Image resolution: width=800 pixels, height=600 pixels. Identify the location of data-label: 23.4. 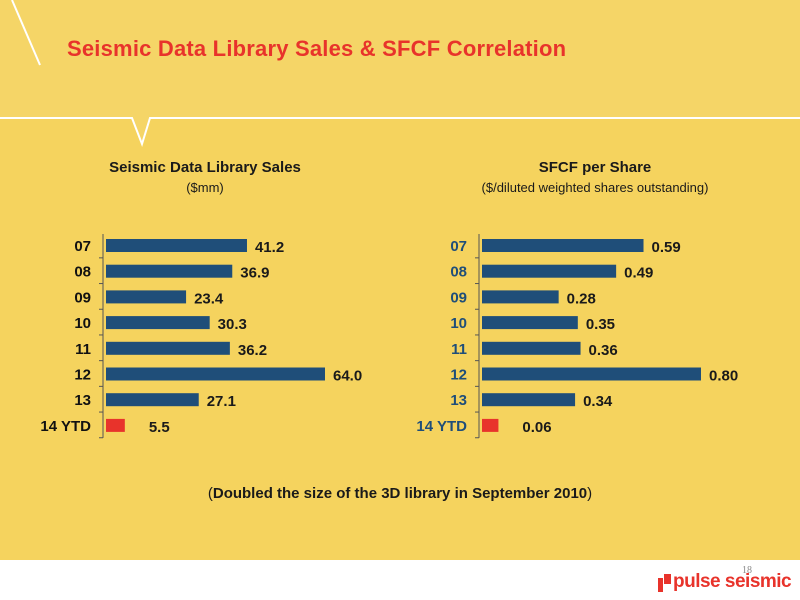
(209, 298).